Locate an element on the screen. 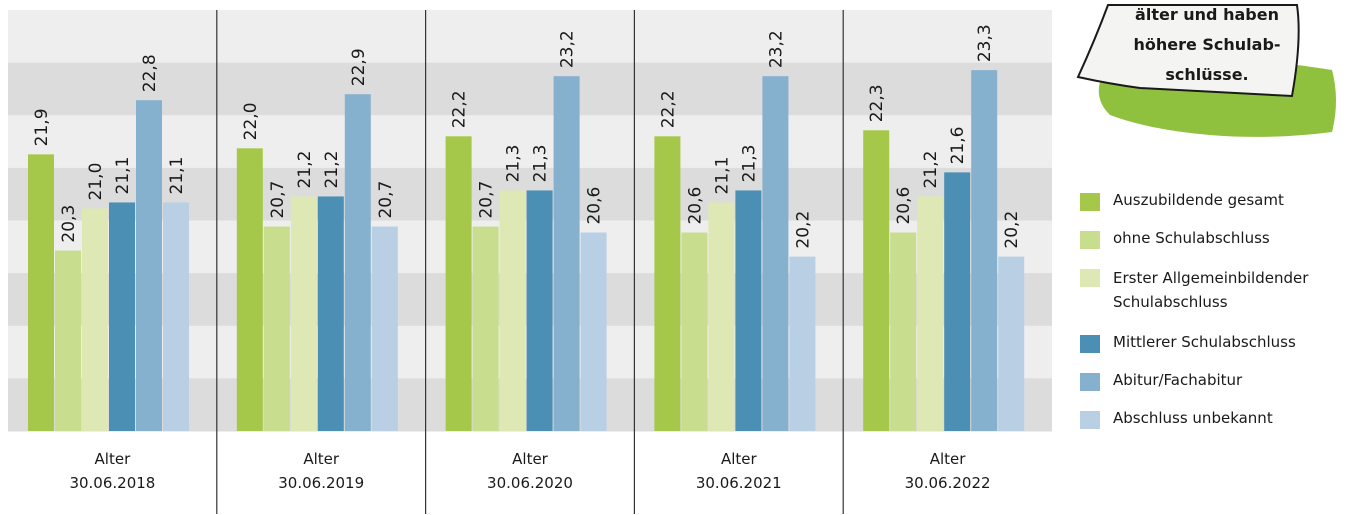 This screenshot has height=515, width=1349. x-tick-label: 30.06.2021 is located at coordinates (739, 483).